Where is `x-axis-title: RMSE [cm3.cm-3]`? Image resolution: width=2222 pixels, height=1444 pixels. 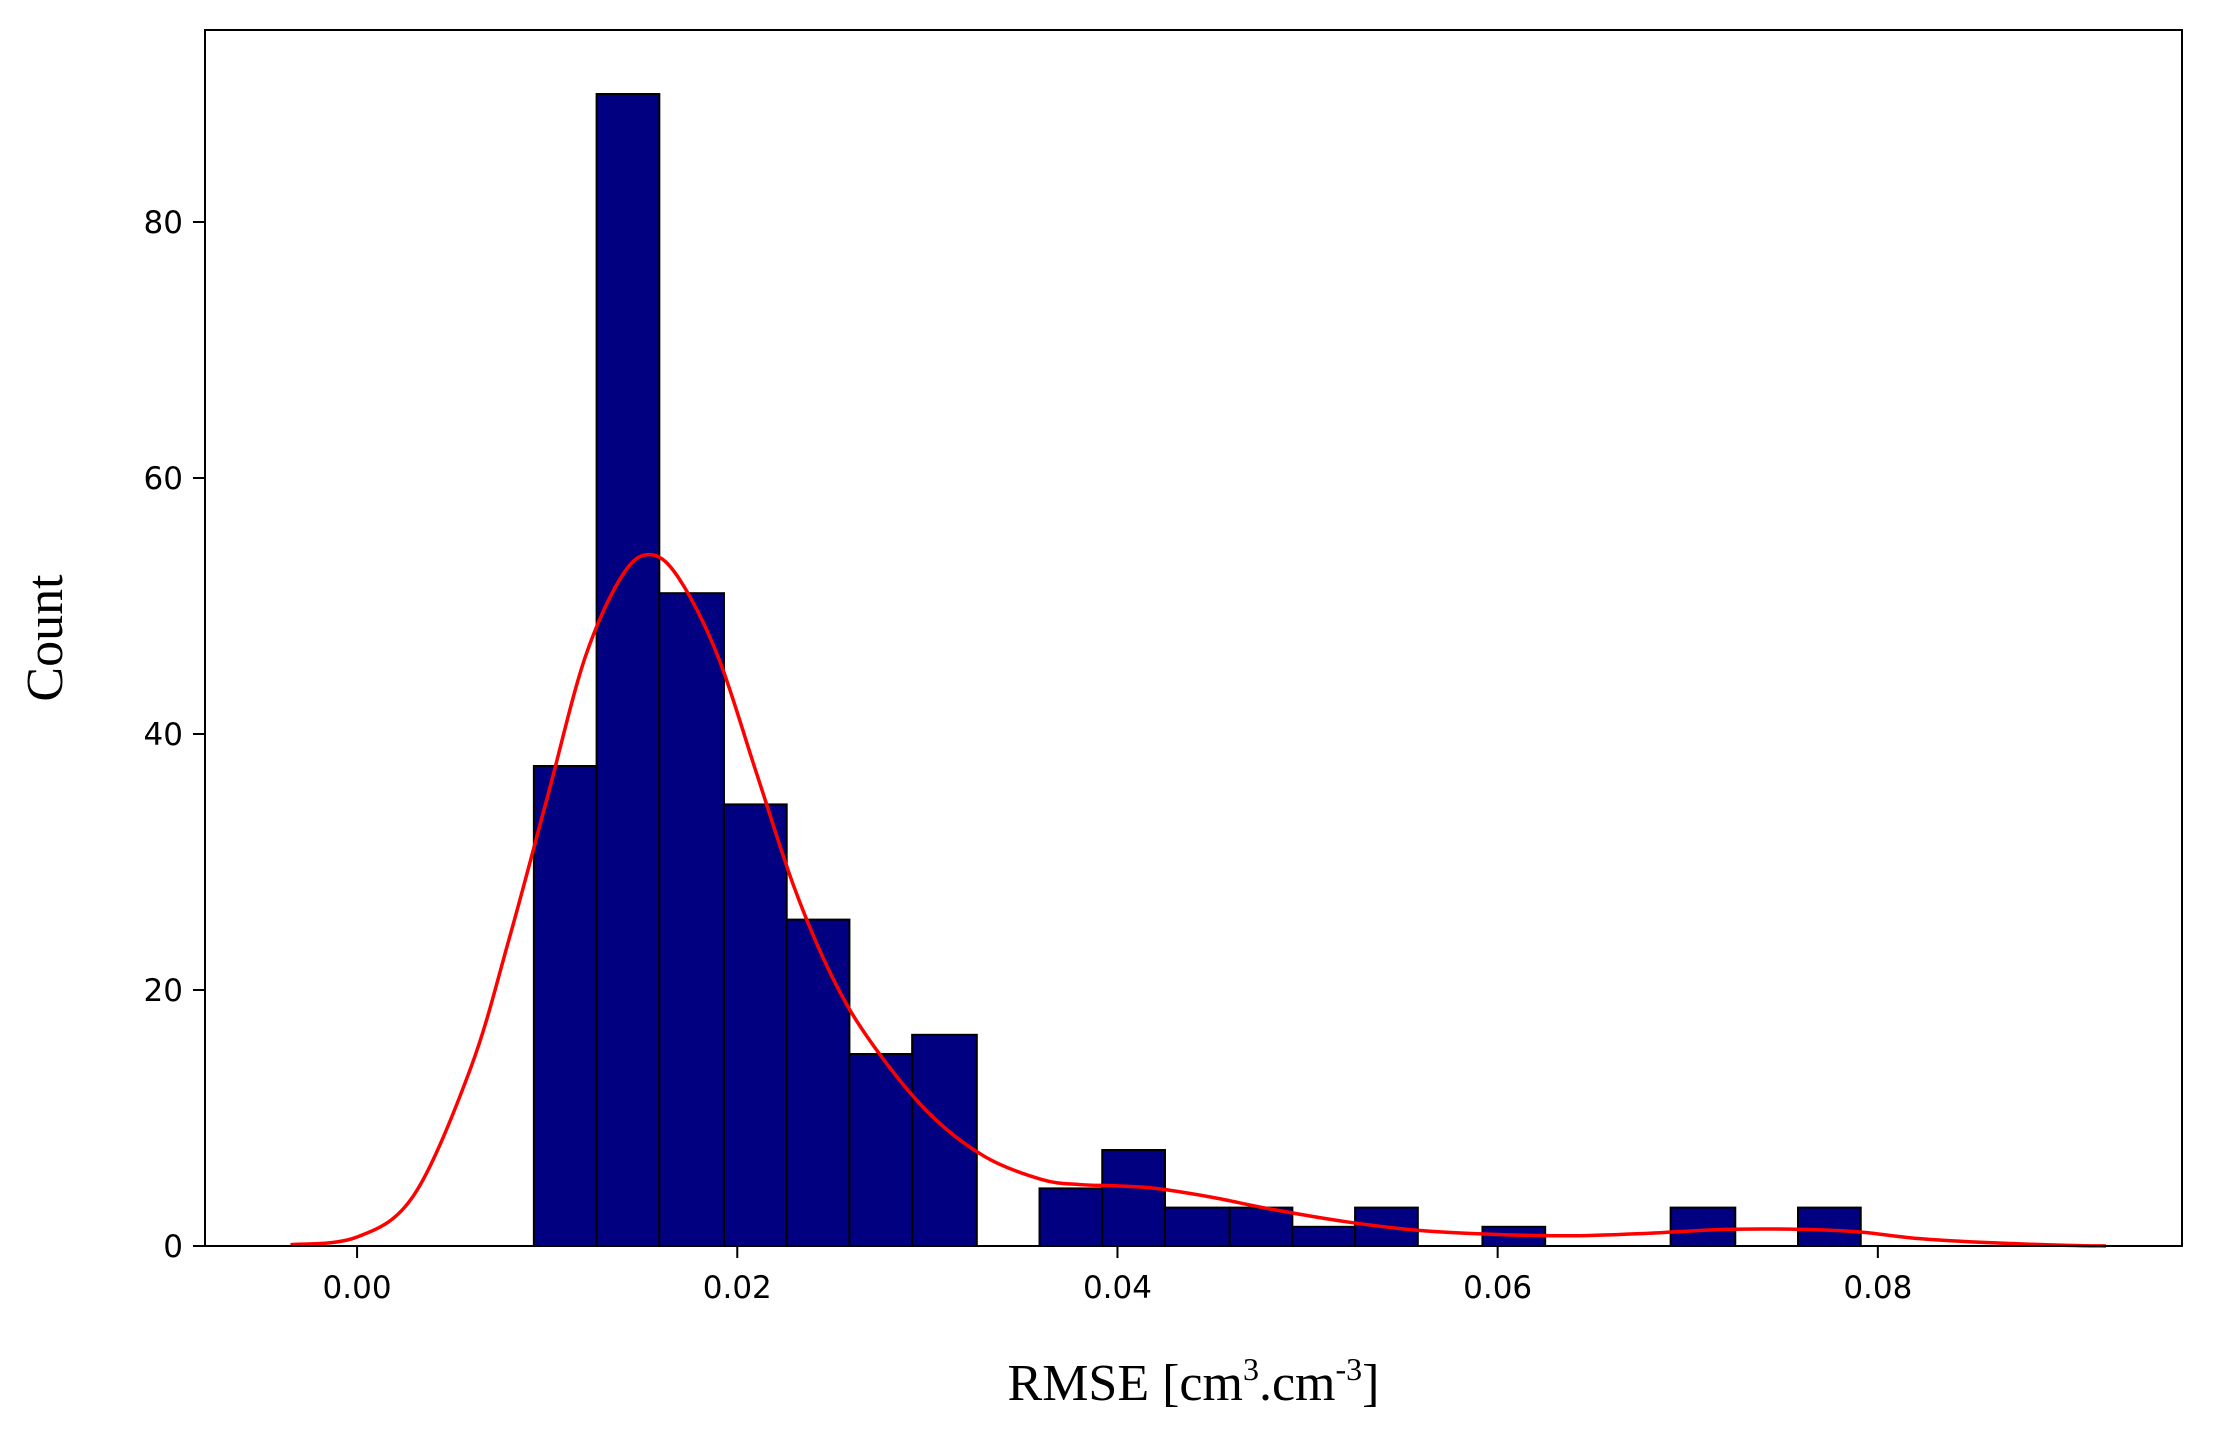 x-axis-title: RMSE [cm3.cm-3] is located at coordinates (1194, 1381).